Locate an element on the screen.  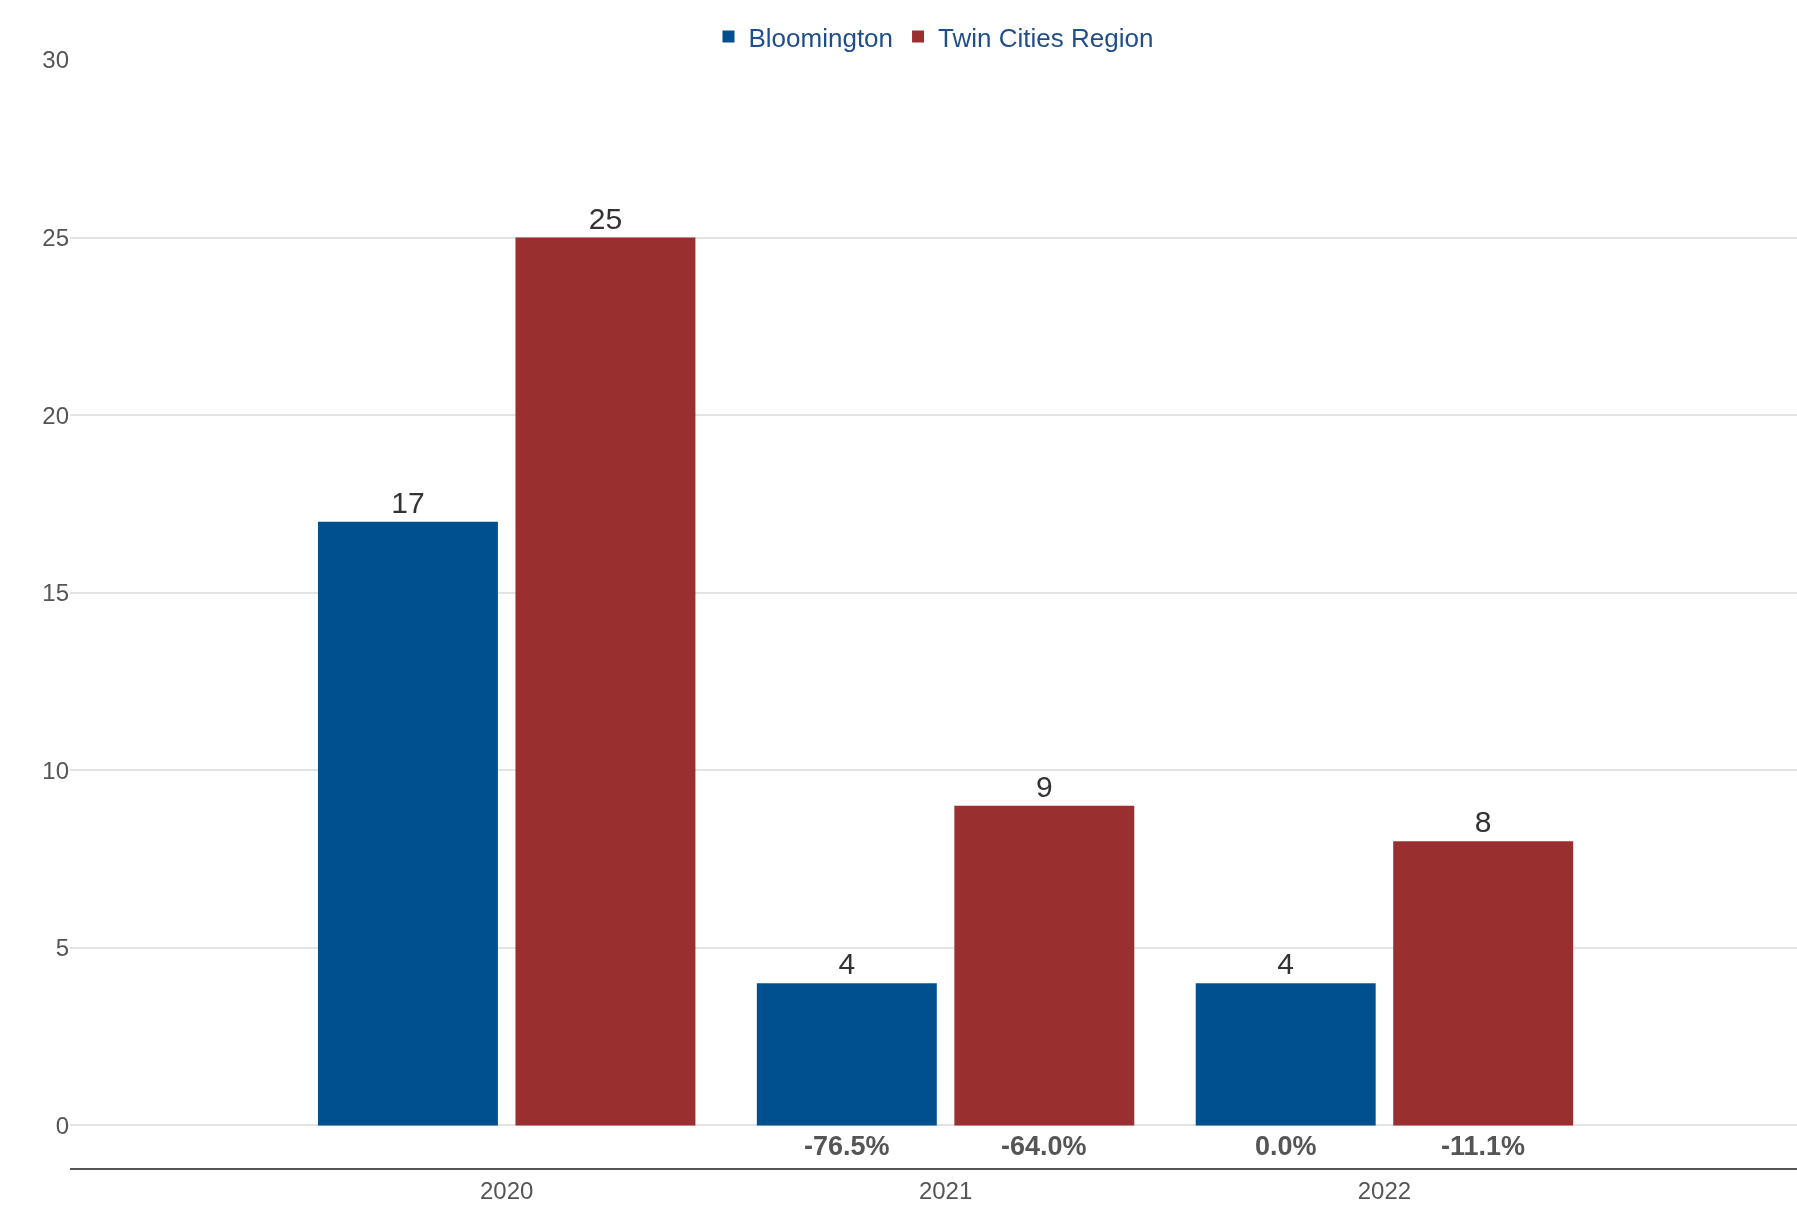
annotation: -76.5% is located at coordinates (847, 1146).